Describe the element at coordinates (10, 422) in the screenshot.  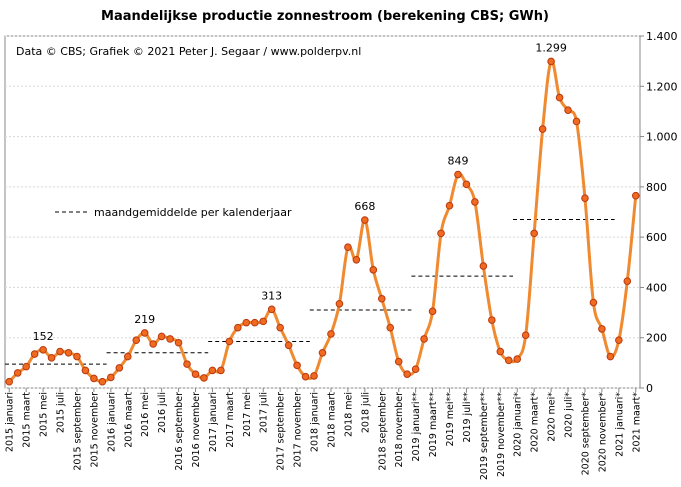
I see `x-tick-label: 2015 januari` at that location.